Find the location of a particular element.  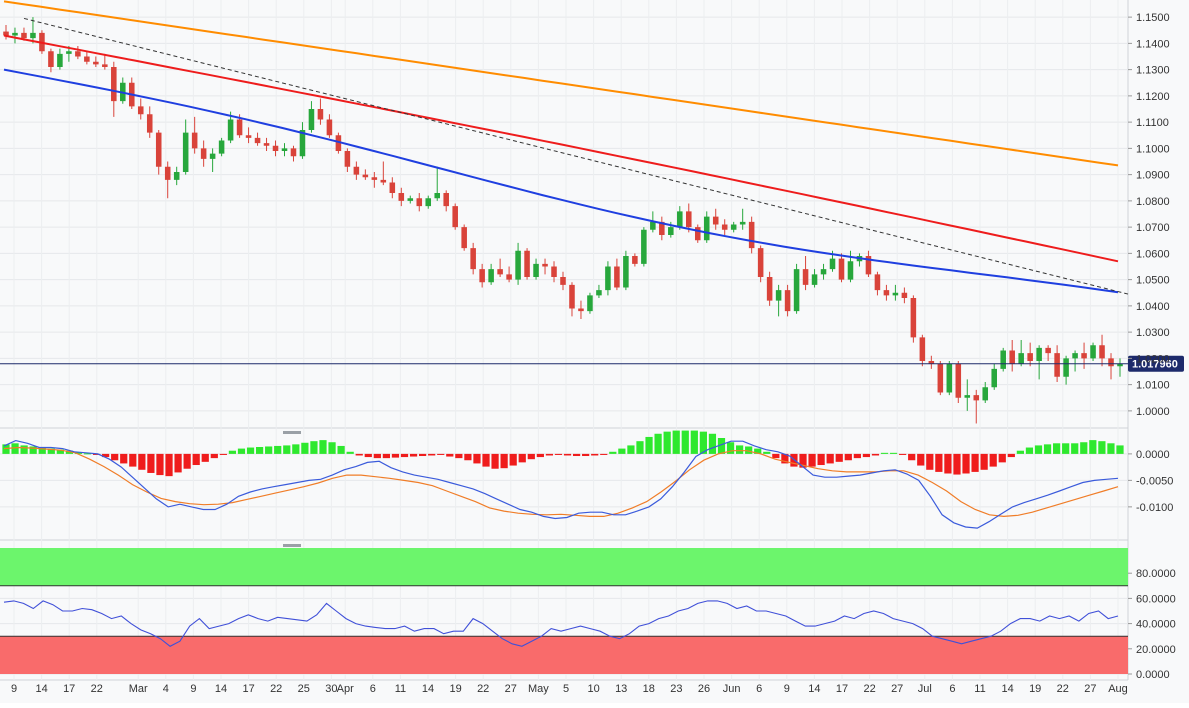

rsi-line is located at coordinates (561, 623).